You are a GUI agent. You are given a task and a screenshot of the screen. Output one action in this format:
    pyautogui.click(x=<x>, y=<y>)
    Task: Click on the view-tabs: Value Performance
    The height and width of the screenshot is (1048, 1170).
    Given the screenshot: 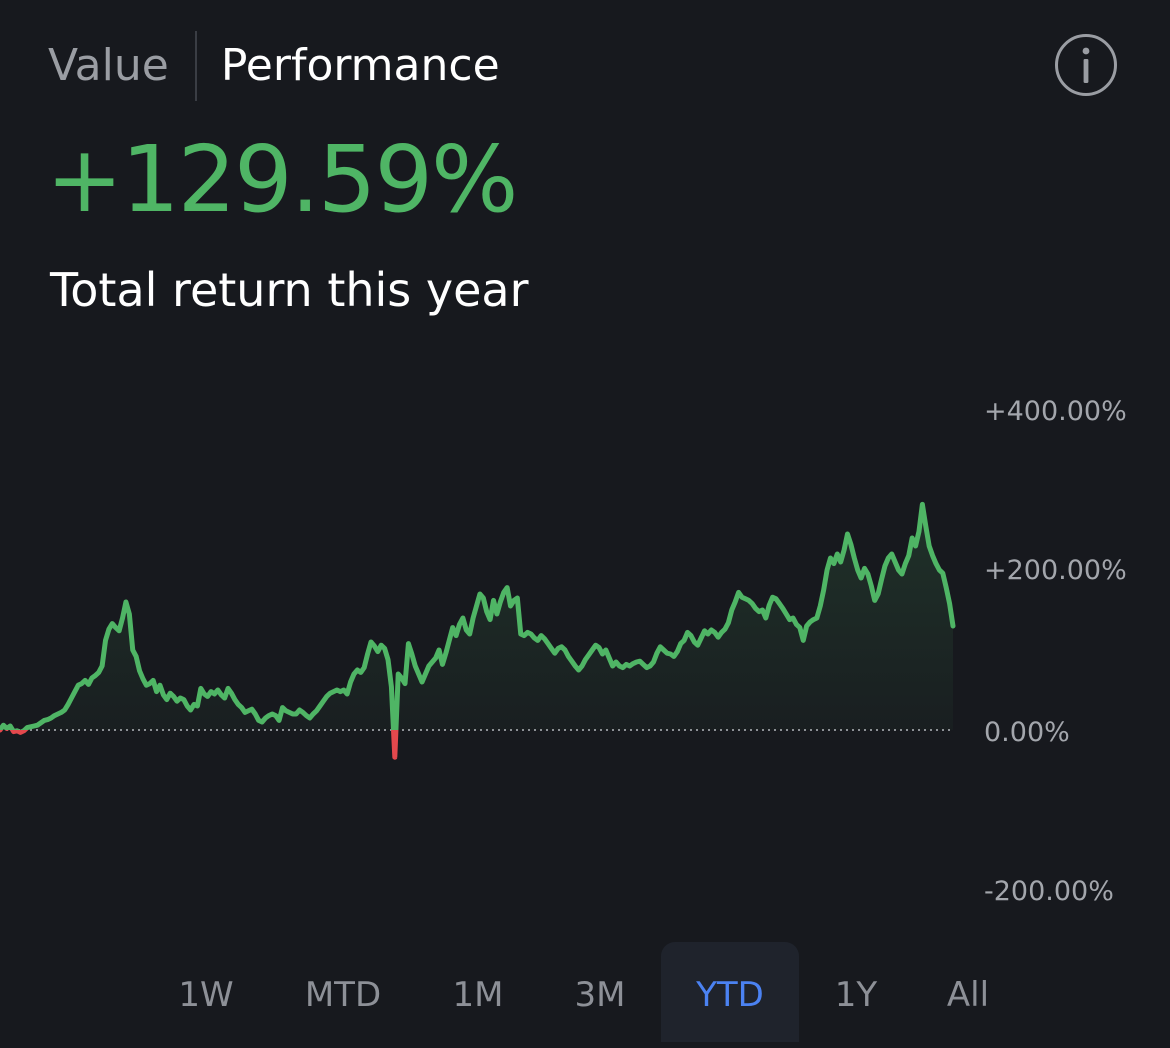 What is the action you would take?
    pyautogui.click(x=274, y=66)
    